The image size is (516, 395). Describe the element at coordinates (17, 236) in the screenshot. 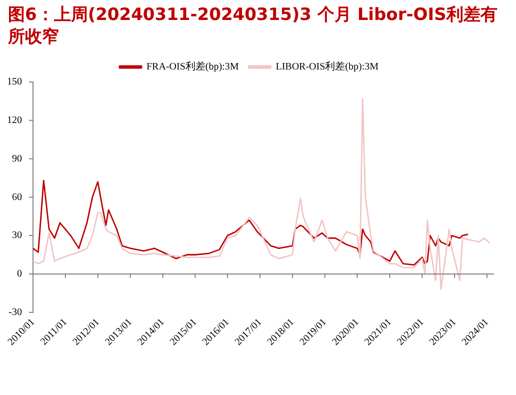

I see `y-tick-label: 30` at that location.